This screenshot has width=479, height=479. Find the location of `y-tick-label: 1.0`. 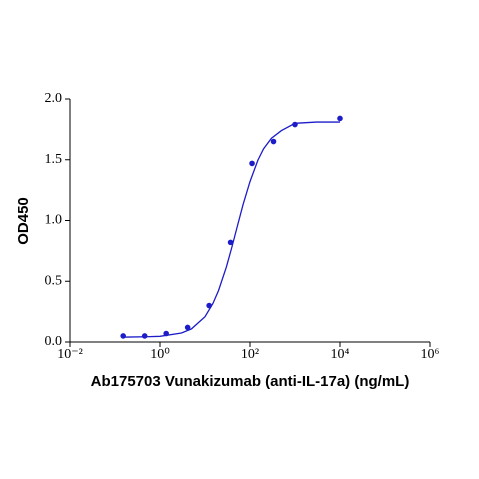

y-tick-label: 1.0 is located at coordinates (54, 220).